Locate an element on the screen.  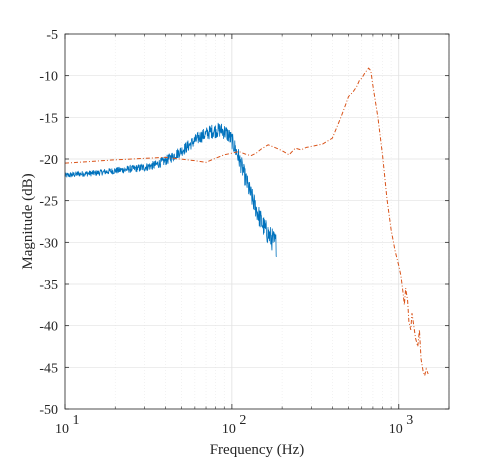
y-tick-label: -15 is located at coordinates (48, 118).